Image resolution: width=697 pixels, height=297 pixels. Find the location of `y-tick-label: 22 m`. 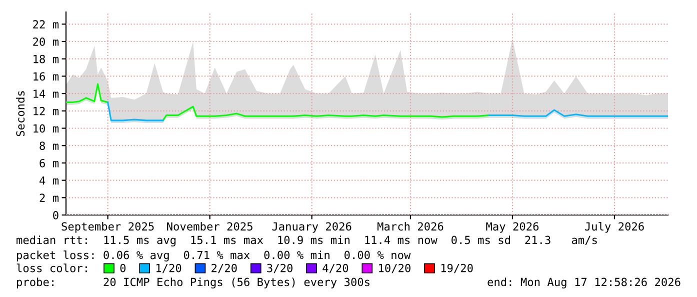

y-tick-label: 22 m is located at coordinates (46, 24).